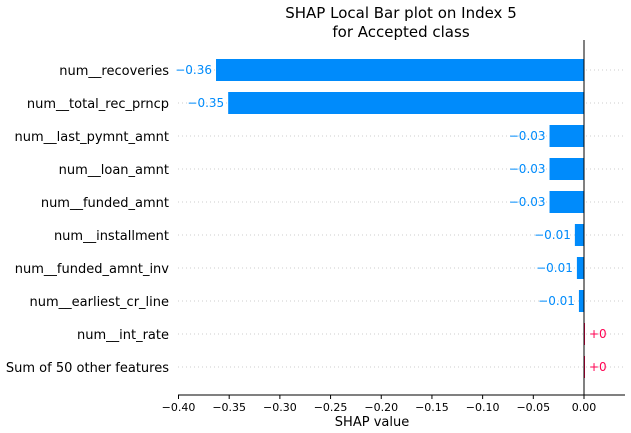  Describe the element at coordinates (533, 407) in the screenshot. I see `x-tick-label: −0.05` at that location.